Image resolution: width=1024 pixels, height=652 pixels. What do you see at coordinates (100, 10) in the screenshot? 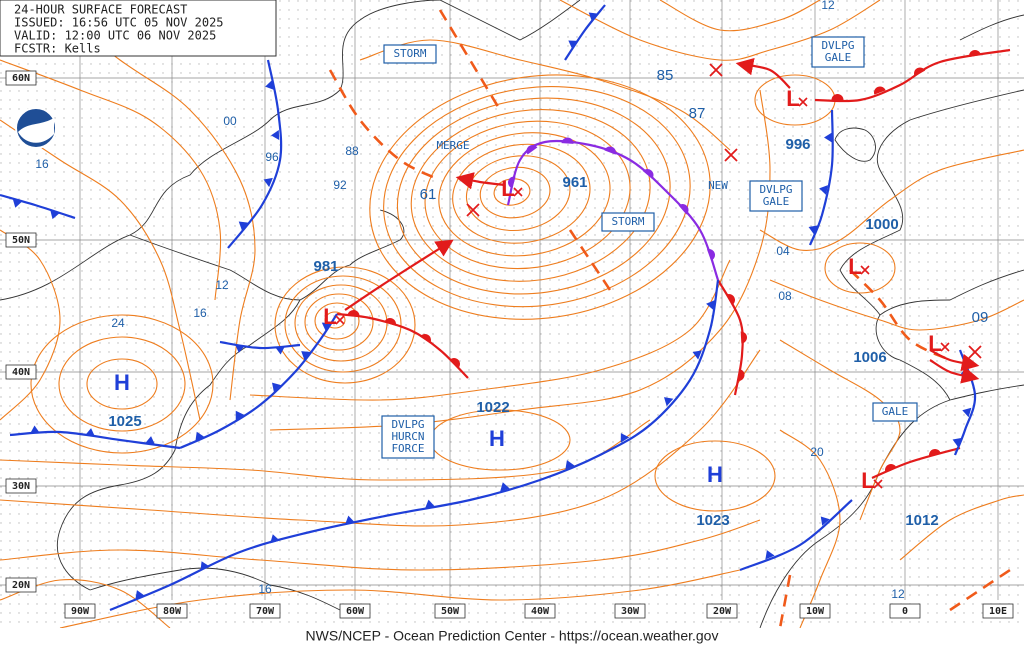
I see `header-title: 24-HOUR SURFACE FORECAST` at bounding box center [100, 10].